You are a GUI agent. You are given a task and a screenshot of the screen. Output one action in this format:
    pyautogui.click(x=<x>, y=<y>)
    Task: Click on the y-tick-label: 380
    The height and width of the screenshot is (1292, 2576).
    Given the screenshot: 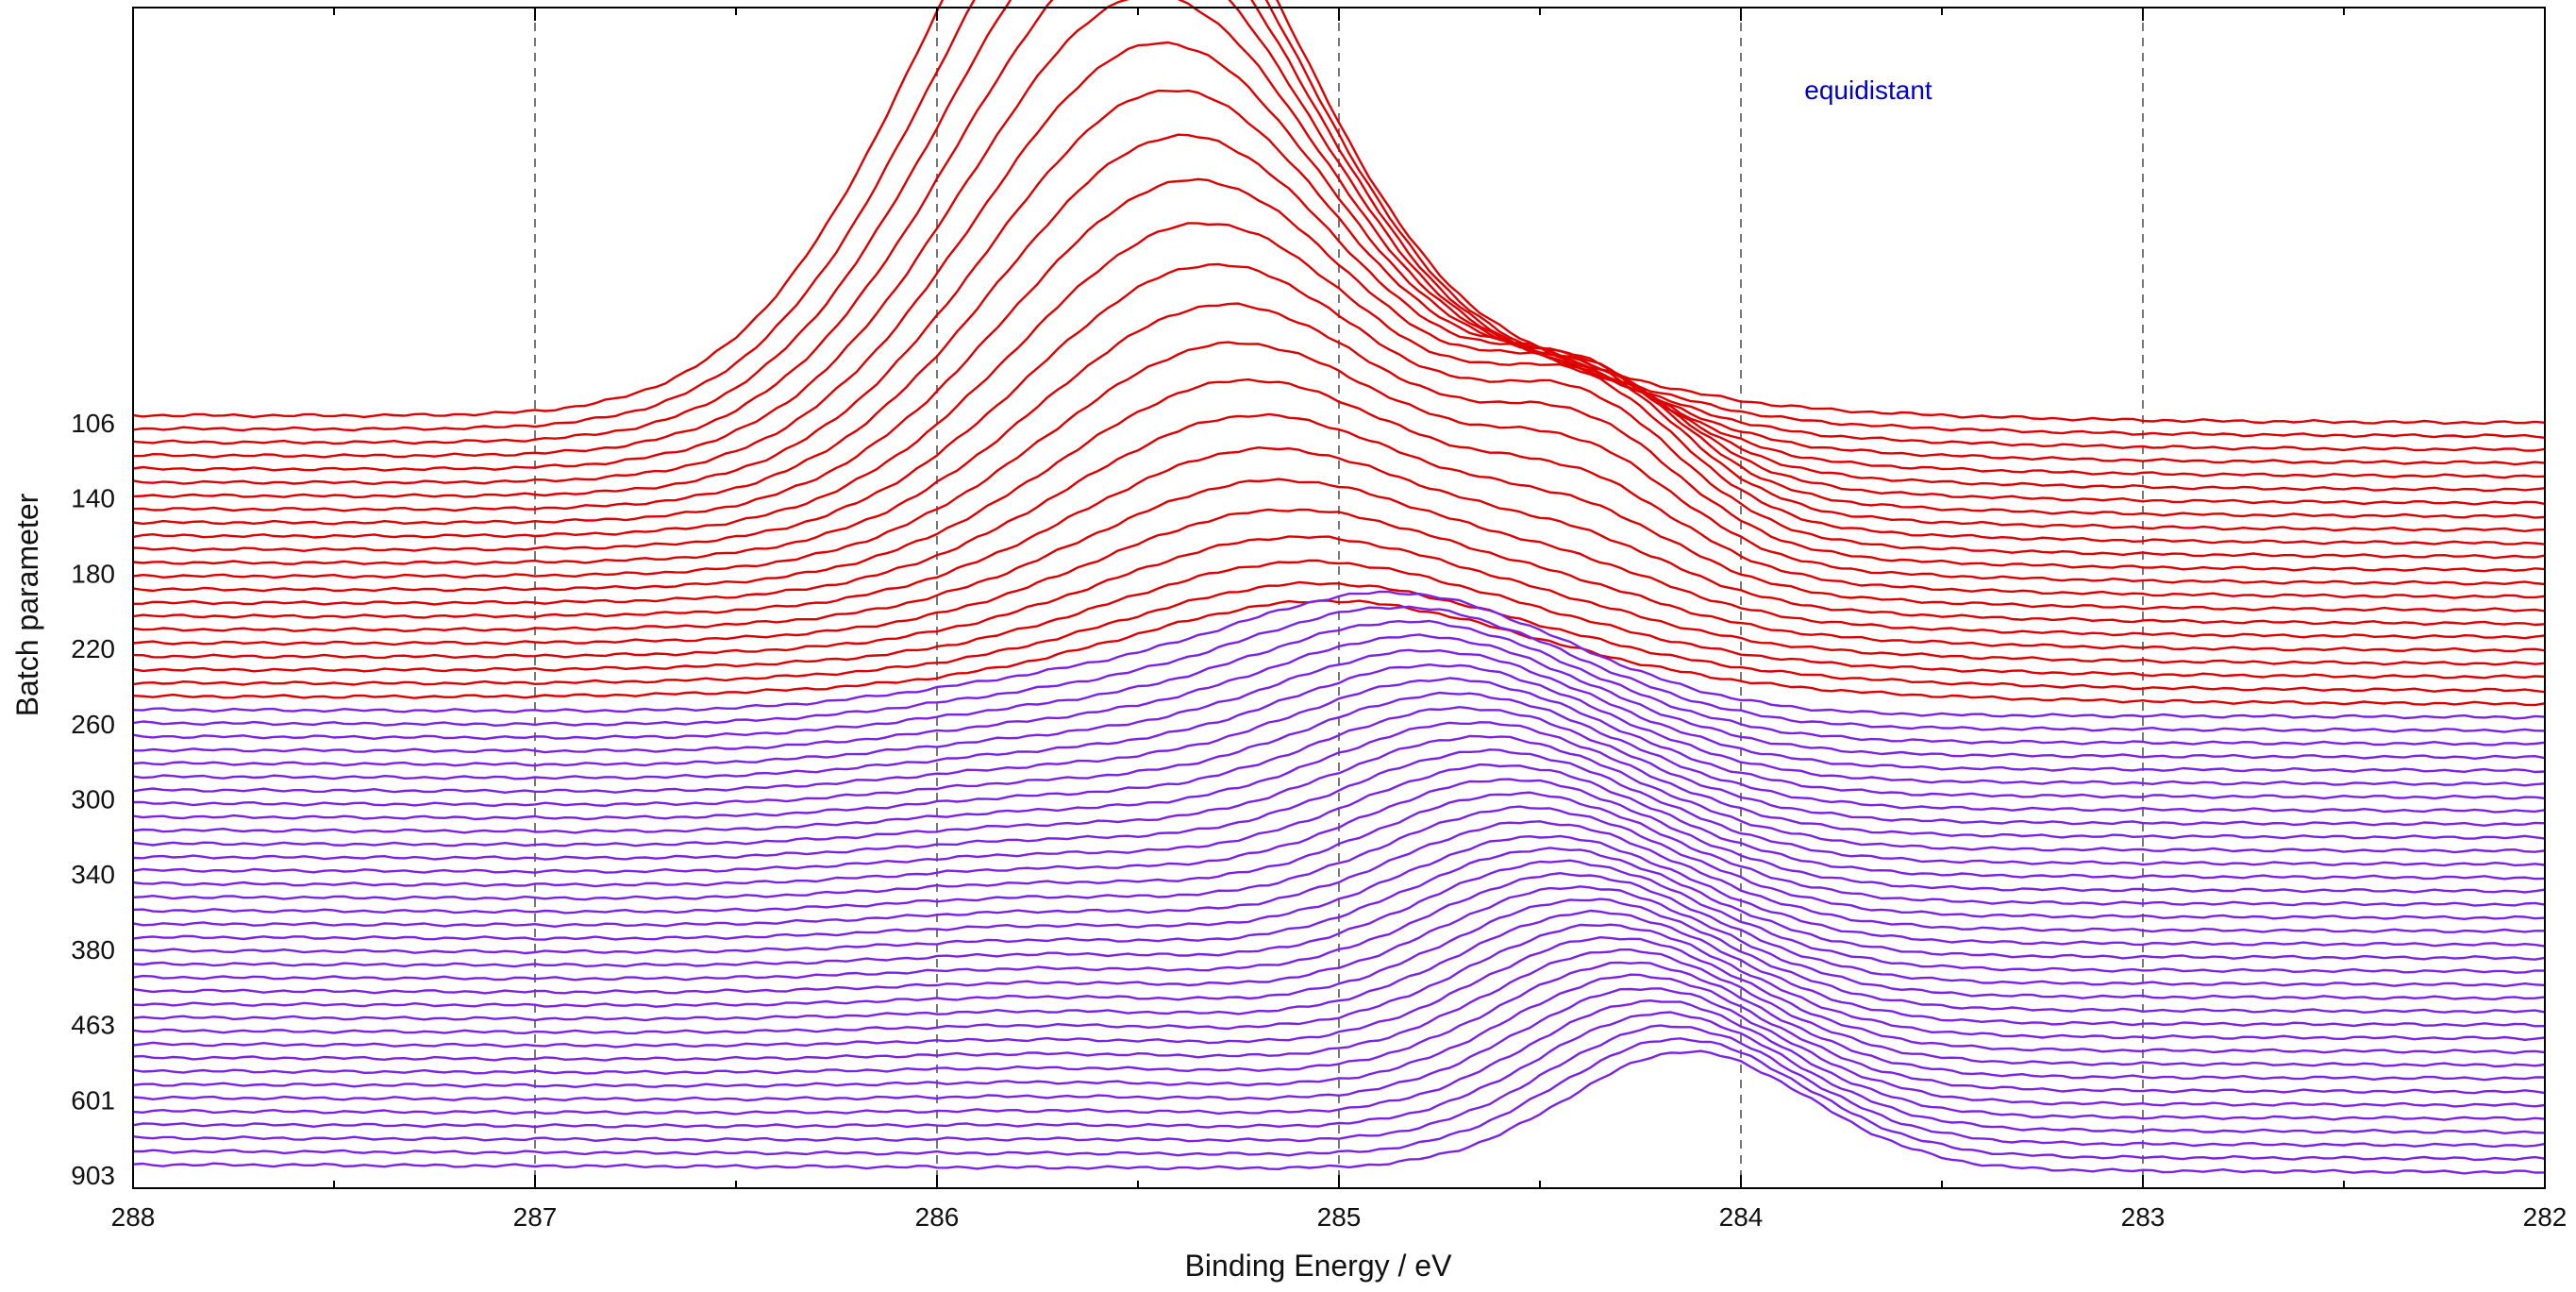 What is the action you would take?
    pyautogui.click(x=93, y=950)
    